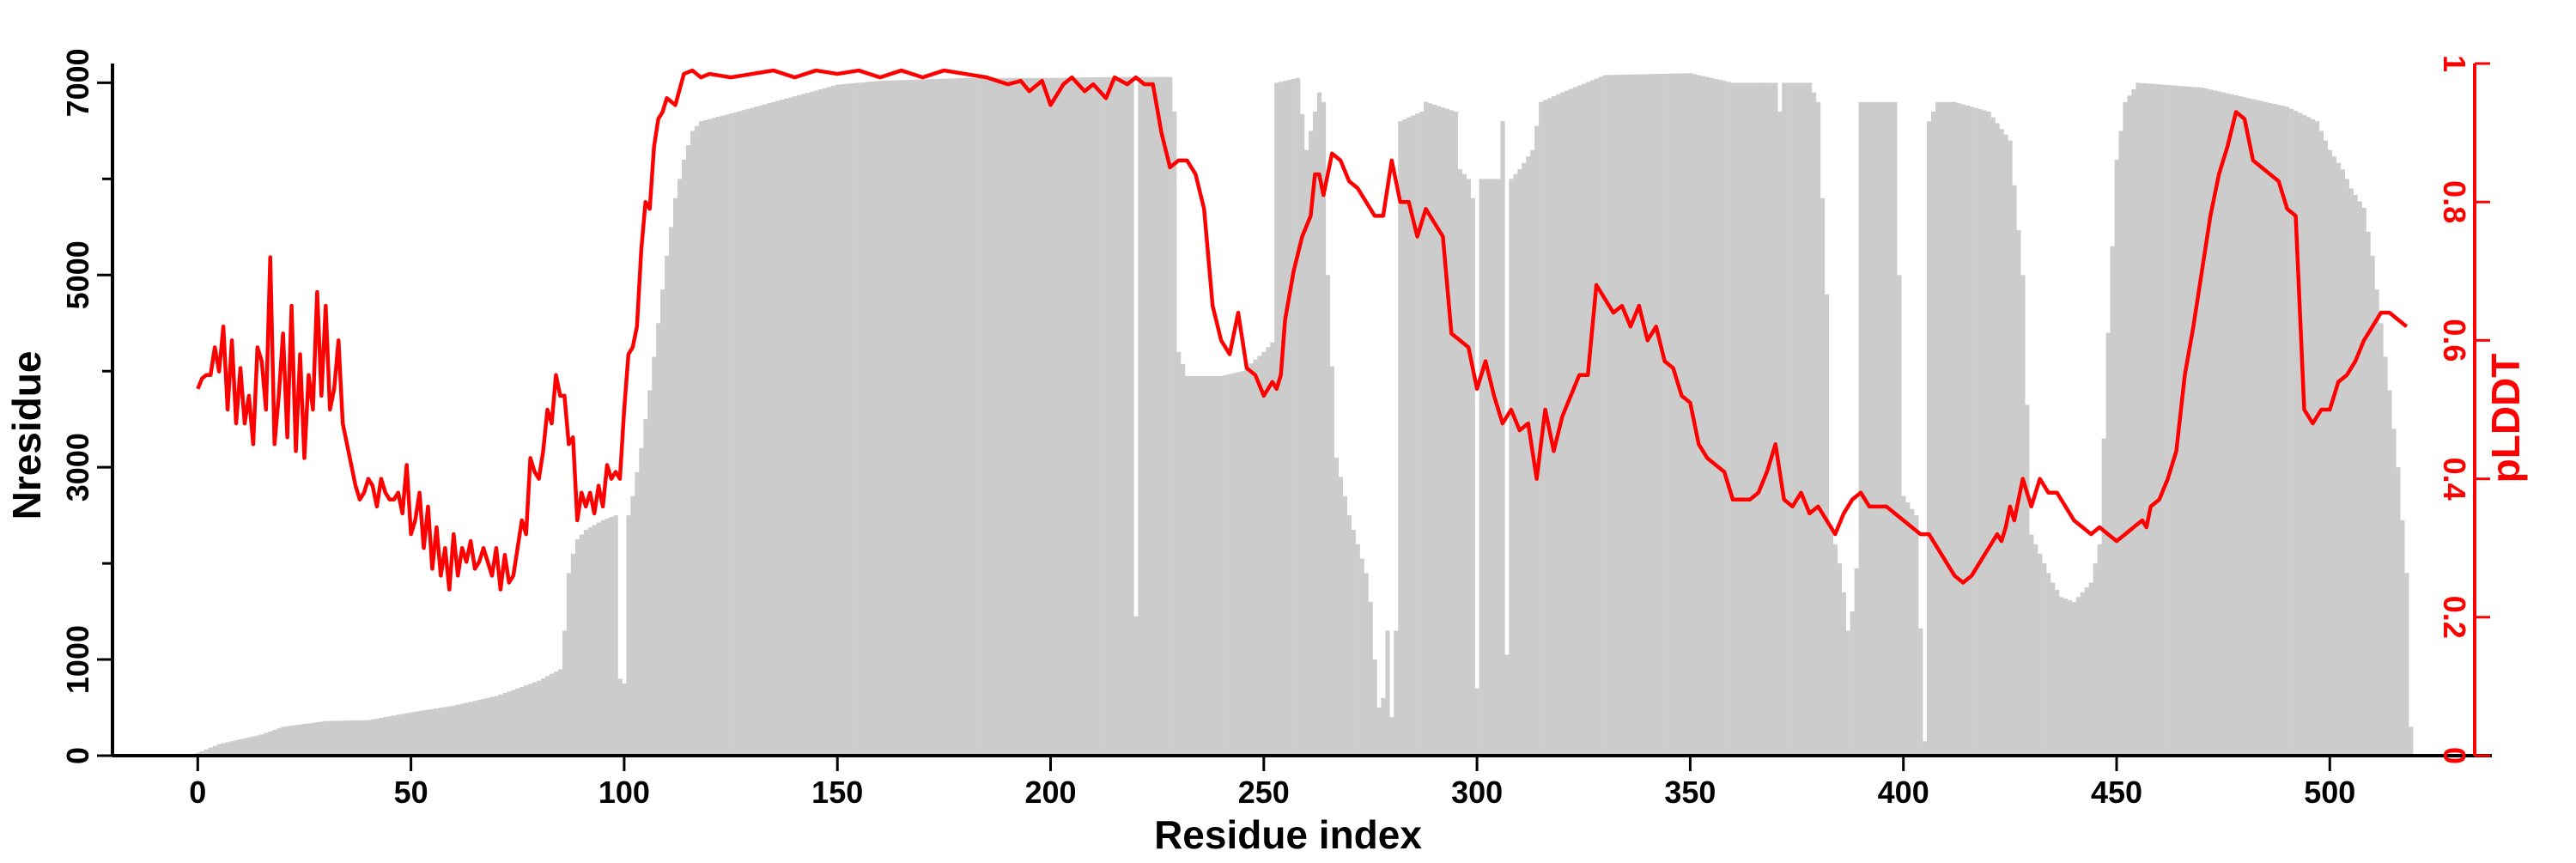 This screenshot has width=2576, height=863. I want to click on y-axis-right-title: pLDDT, so click(2506, 419).